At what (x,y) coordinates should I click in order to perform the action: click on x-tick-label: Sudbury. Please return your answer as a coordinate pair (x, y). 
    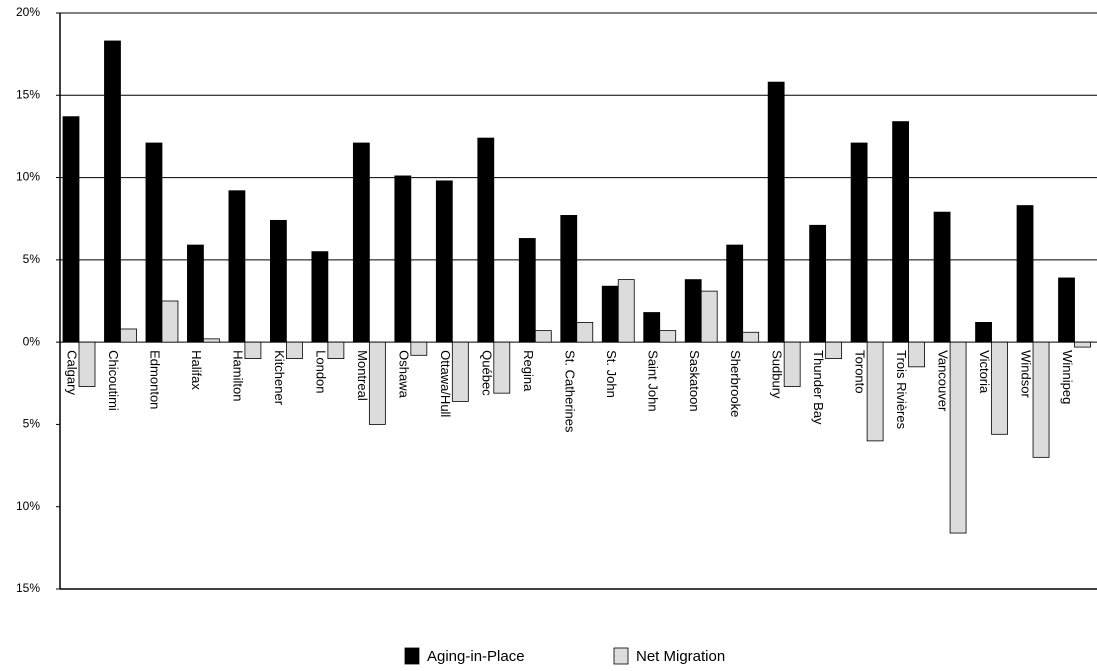
    Looking at the image, I should click on (777, 374).